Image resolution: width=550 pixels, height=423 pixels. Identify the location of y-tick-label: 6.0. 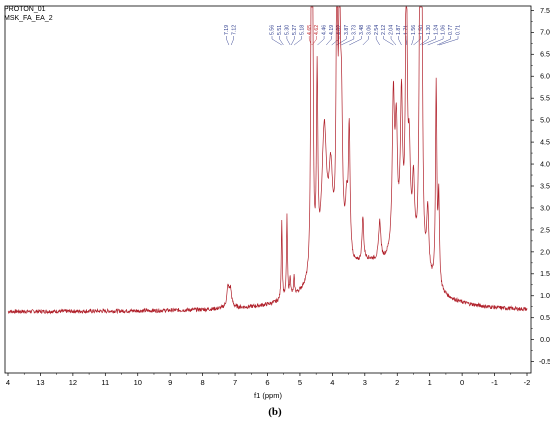
(545, 77).